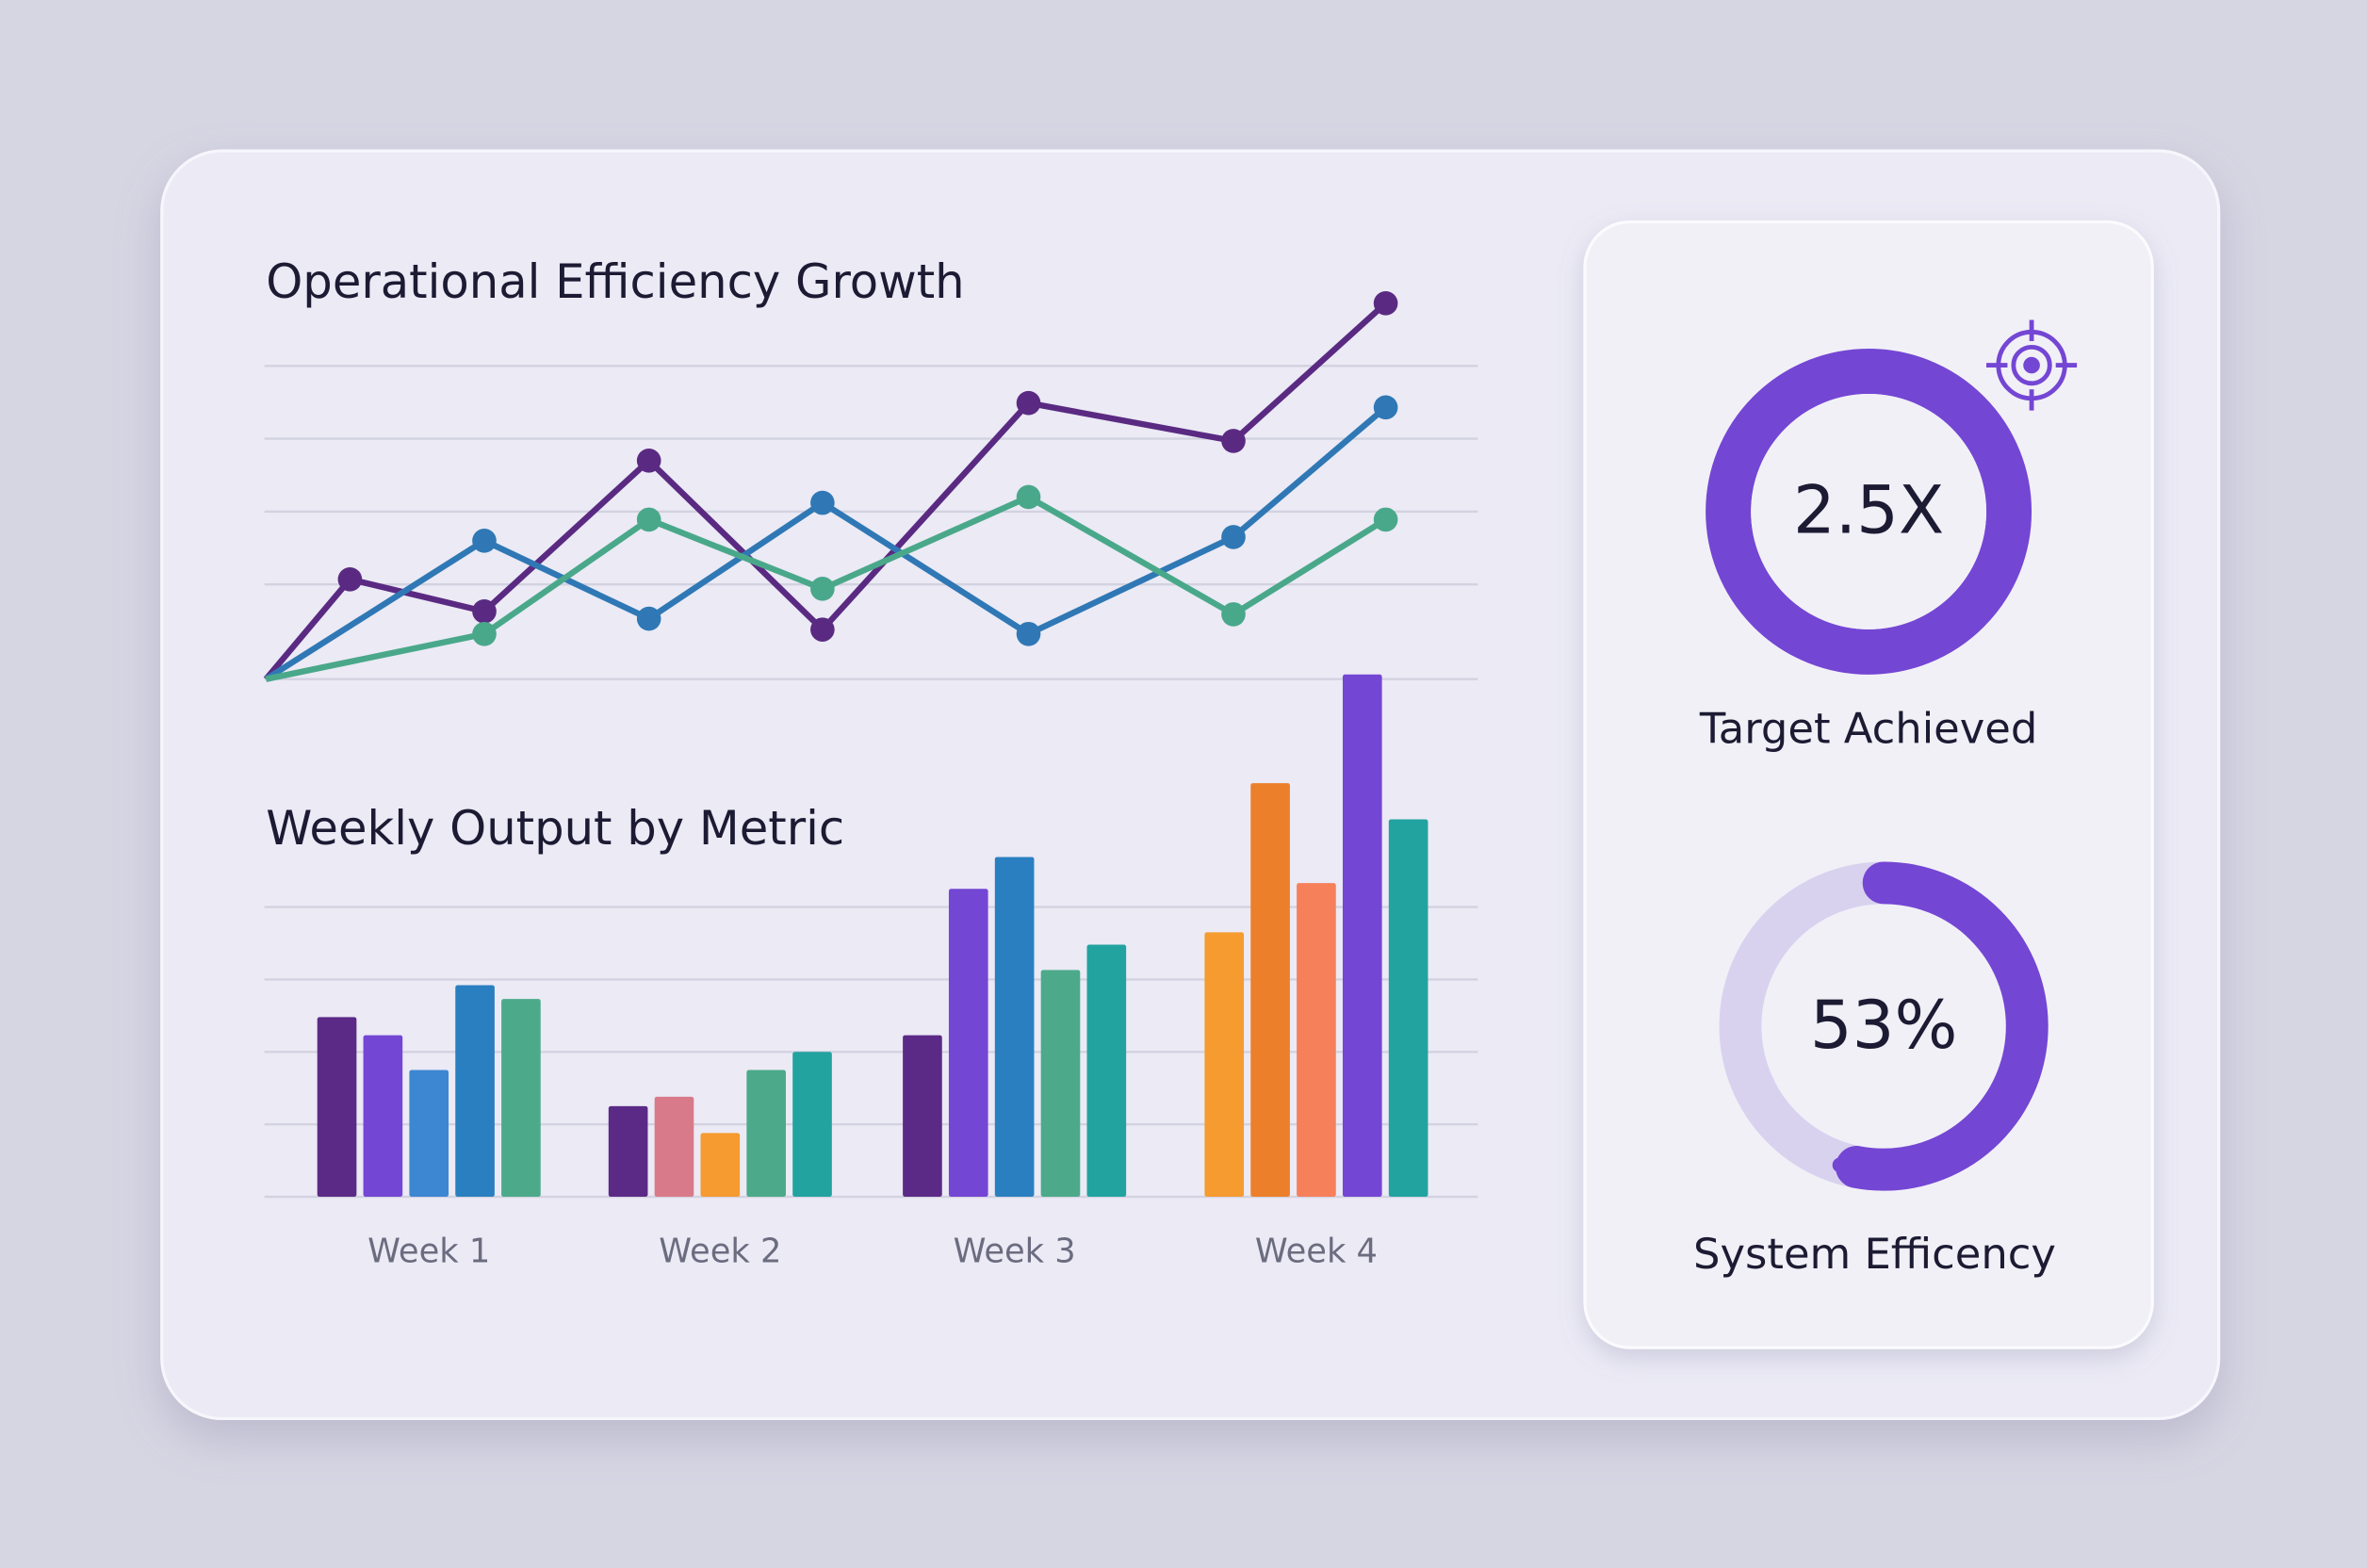 This screenshot has height=1568, width=2367. I want to click on line-series, so click(826, 491).